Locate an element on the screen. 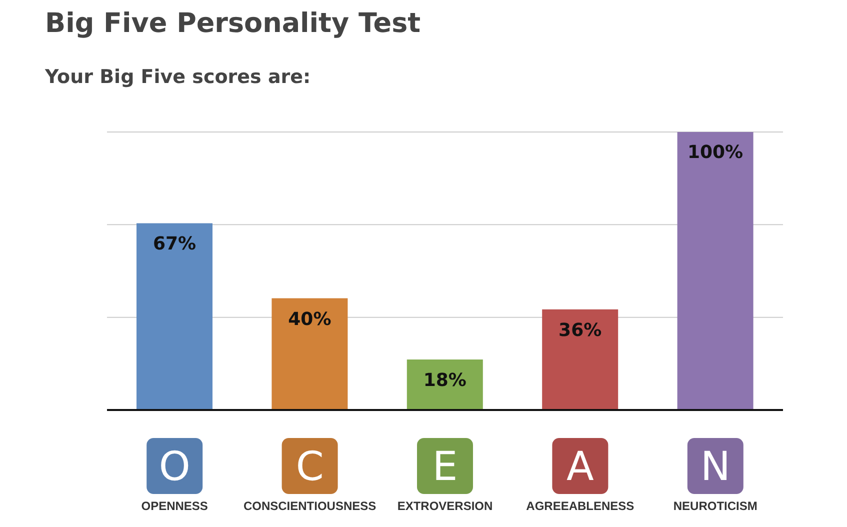 This screenshot has height=527, width=847. chart-title: Big Five Personality Test is located at coordinates (233, 24).